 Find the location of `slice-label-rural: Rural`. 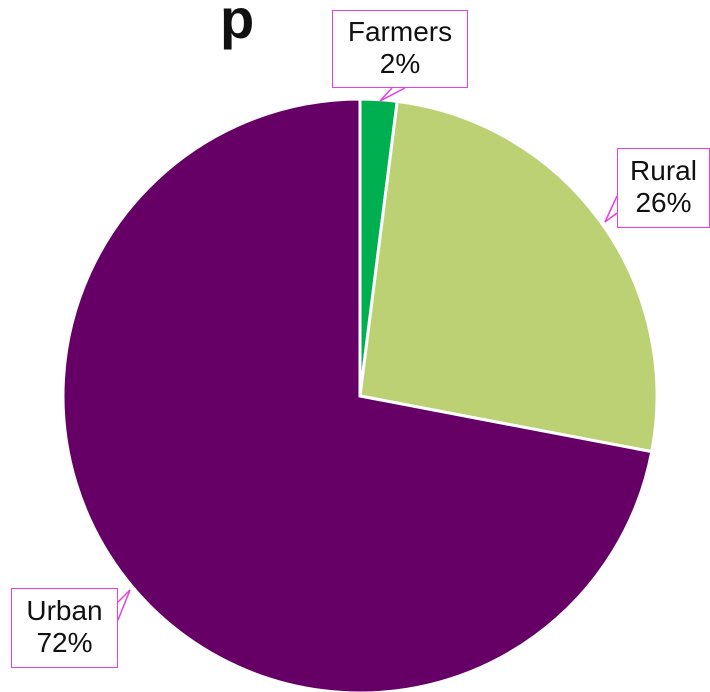

slice-label-rural: Rural is located at coordinates (663, 170).